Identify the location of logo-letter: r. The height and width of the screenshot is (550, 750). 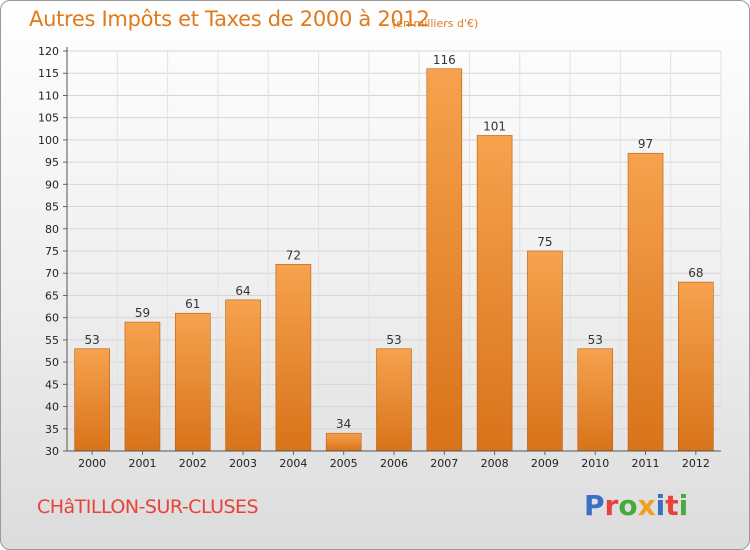
(611, 505).